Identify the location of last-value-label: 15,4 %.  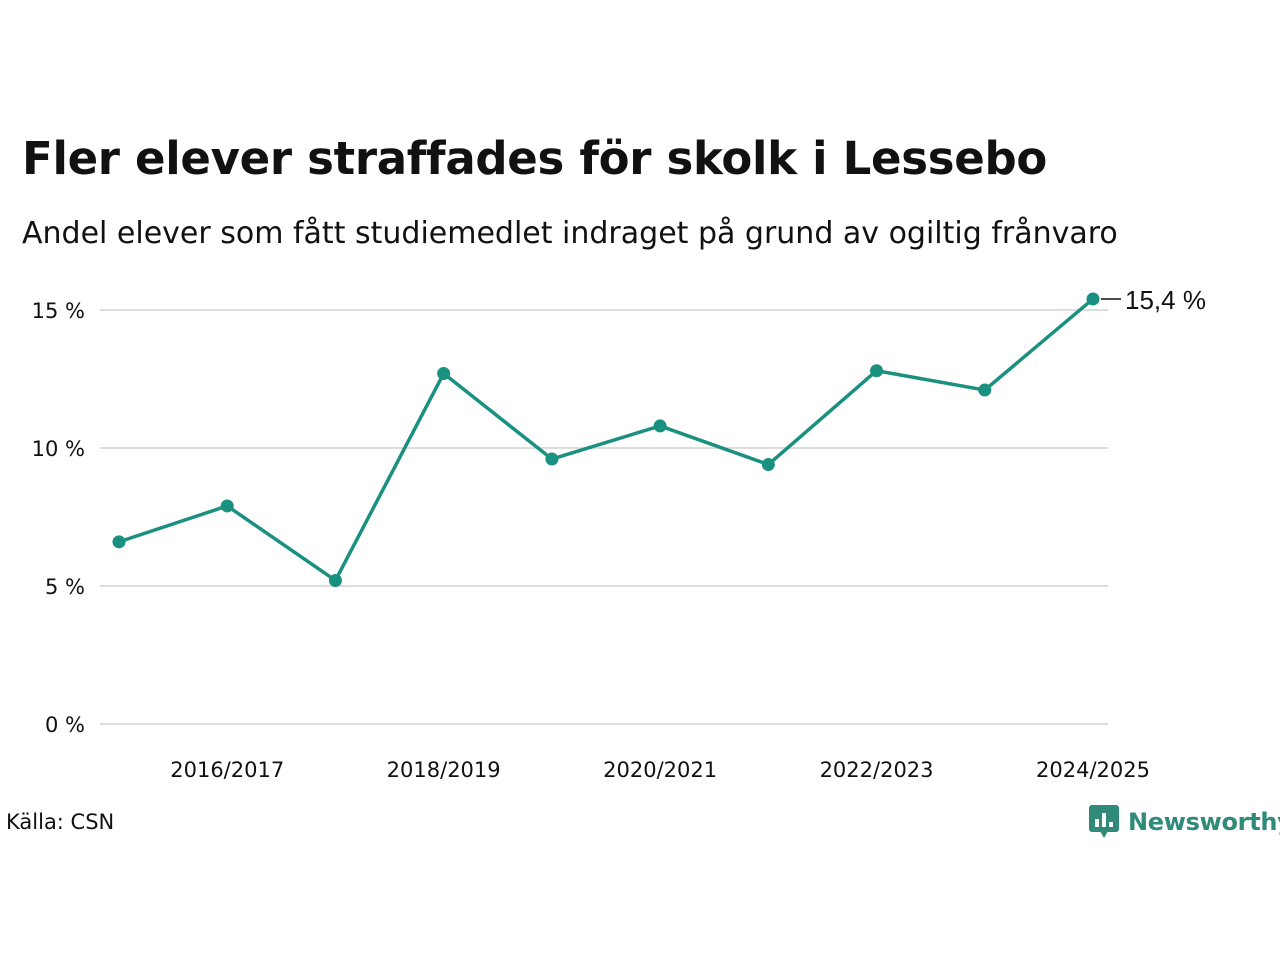
(1165, 300).